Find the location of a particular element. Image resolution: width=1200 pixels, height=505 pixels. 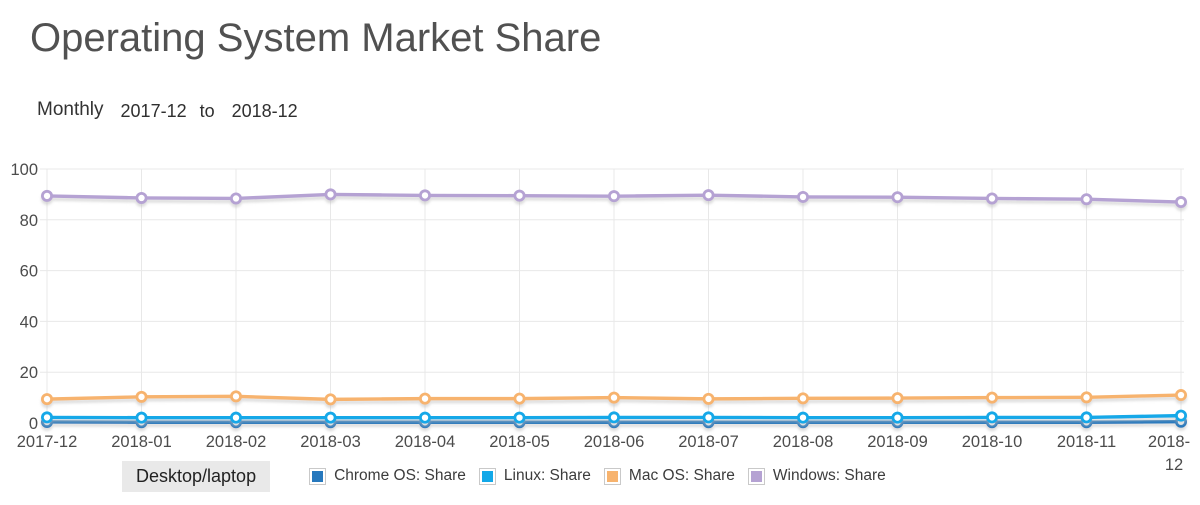

linux-swatch-icon is located at coordinates (487, 476).